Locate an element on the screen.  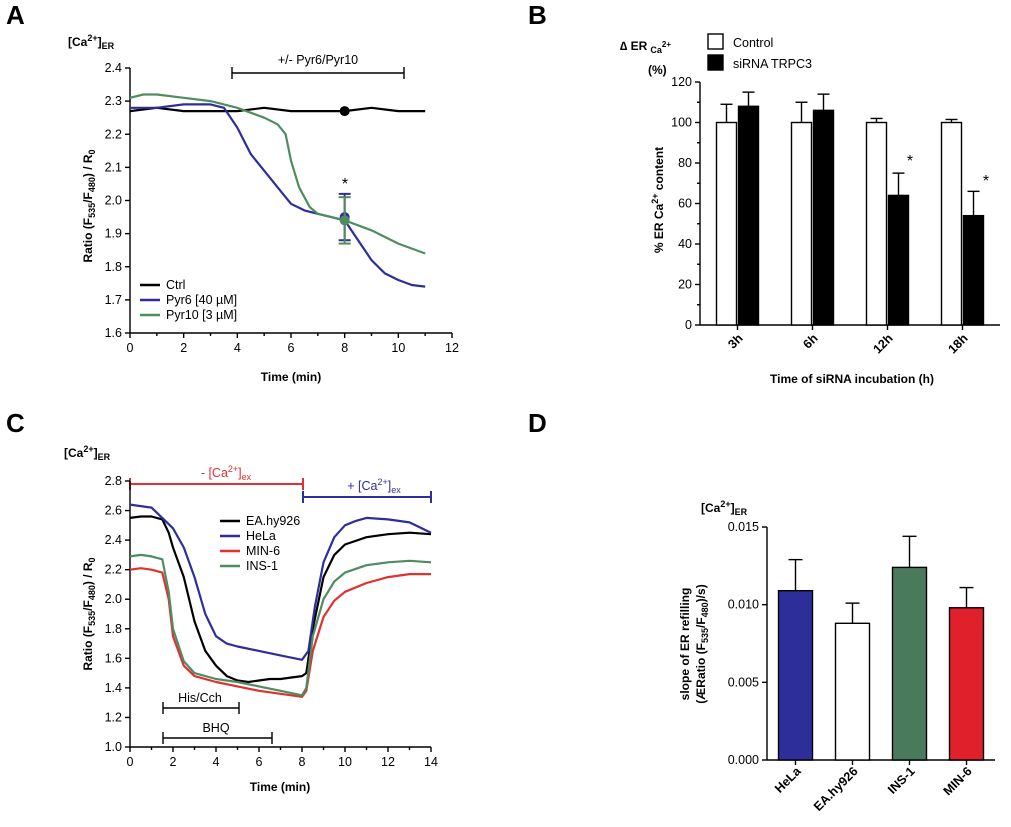
y-tick-label: 2.8 is located at coordinates (113, 481).